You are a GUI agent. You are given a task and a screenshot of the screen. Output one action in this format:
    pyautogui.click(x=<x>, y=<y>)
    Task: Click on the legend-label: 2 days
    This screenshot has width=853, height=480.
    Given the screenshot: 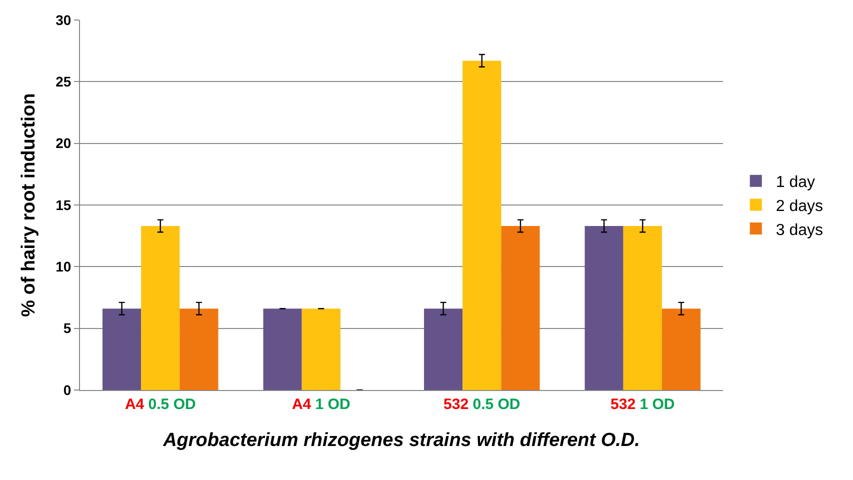 What is the action you would take?
    pyautogui.click(x=799, y=206)
    